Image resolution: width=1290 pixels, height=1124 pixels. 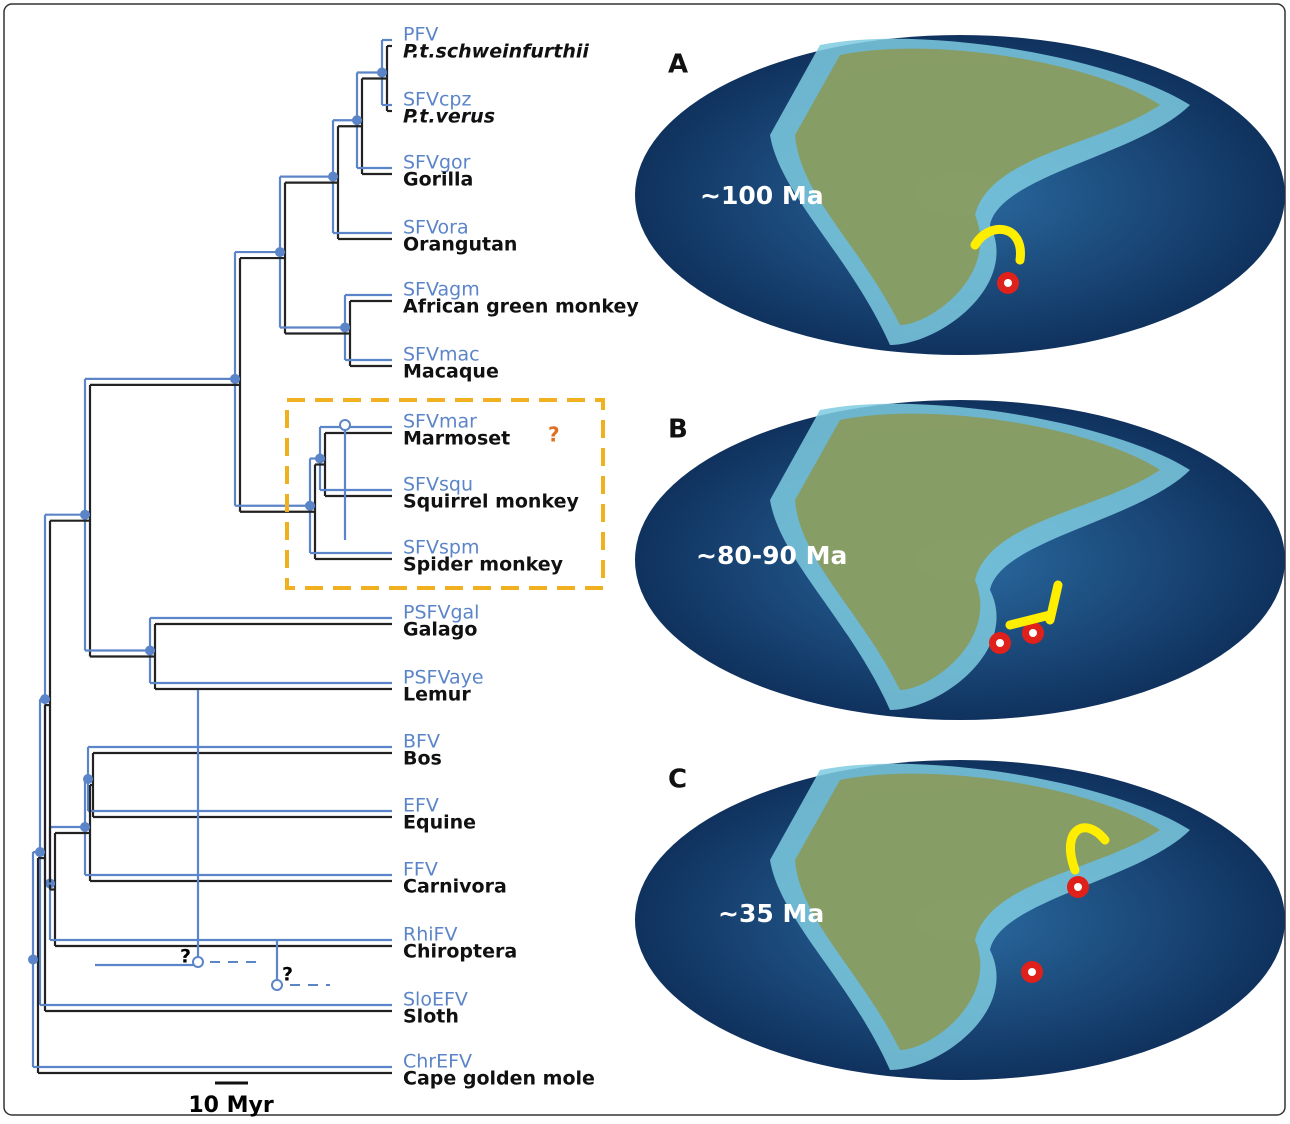 I want to click on virus-label: PFV, so click(x=420, y=35).